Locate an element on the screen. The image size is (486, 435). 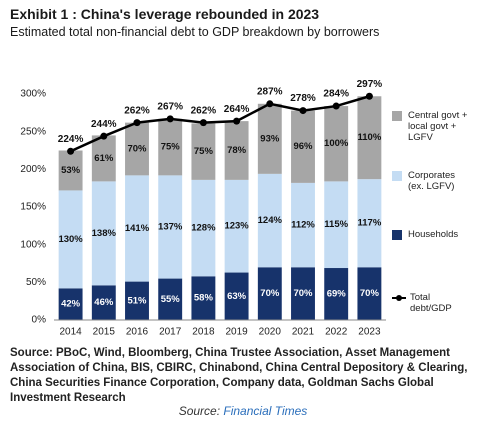
value-label: 51% is located at coordinates (137, 300).